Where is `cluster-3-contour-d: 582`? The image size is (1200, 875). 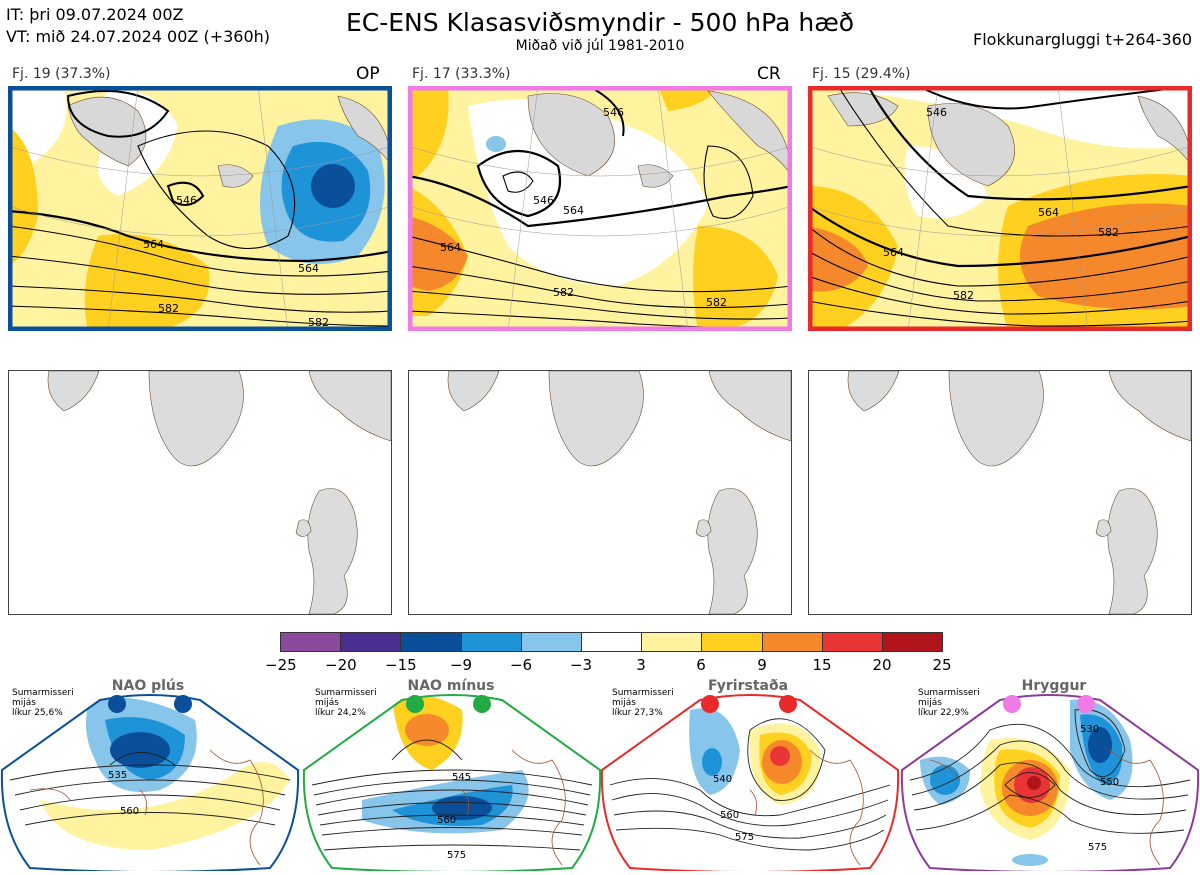
cluster-3-contour-d: 582 is located at coordinates (1108, 232).